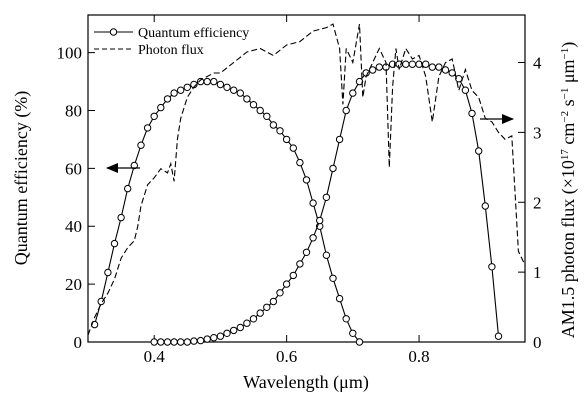  What do you see at coordinates (78, 342) in the screenshot?
I see `y-left-tick-label-0: 0` at bounding box center [78, 342].